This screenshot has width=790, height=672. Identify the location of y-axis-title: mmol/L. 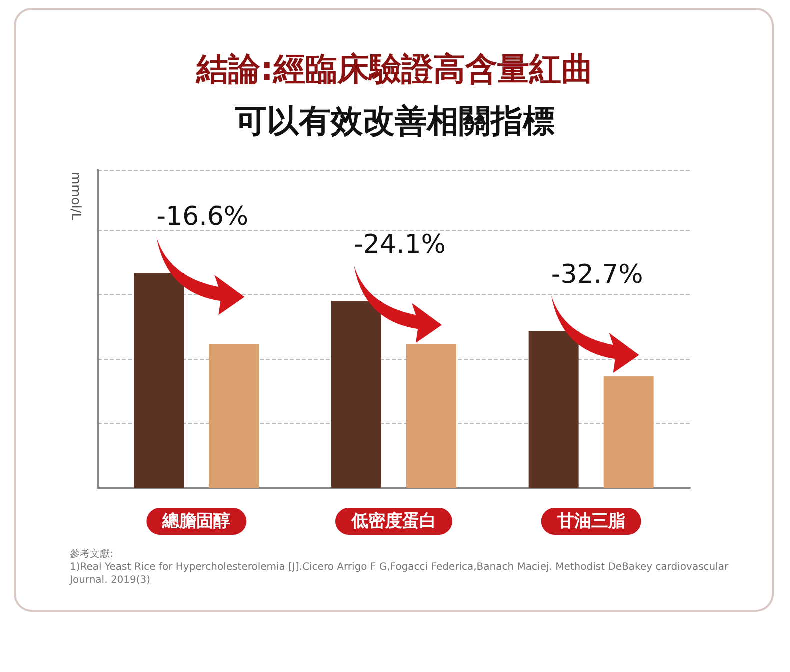
(75, 197).